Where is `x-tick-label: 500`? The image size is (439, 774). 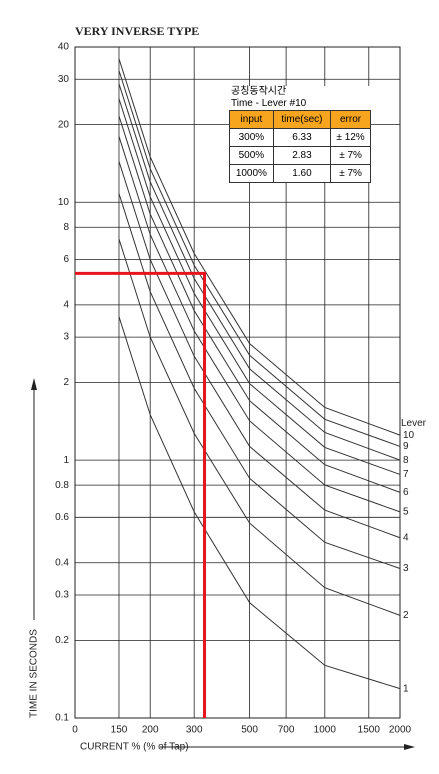 x-tick-label: 500 is located at coordinates (249, 730).